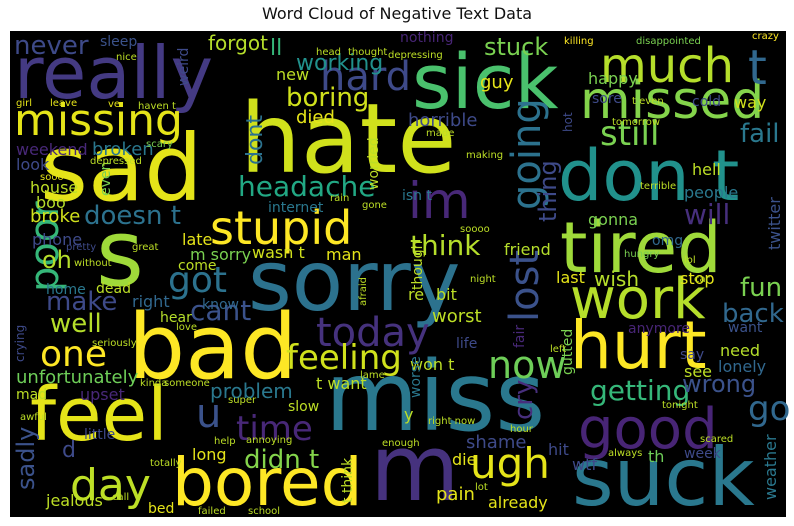  What do you see at coordinates (184, 67) in the screenshot?
I see `word-weird: weird` at bounding box center [184, 67].